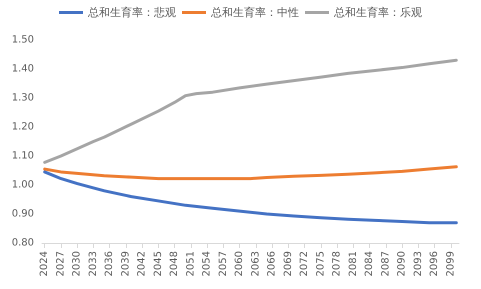  What do you see at coordinates (207, 263) in the screenshot?
I see `x-tick-label: 2054` at bounding box center [207, 263].